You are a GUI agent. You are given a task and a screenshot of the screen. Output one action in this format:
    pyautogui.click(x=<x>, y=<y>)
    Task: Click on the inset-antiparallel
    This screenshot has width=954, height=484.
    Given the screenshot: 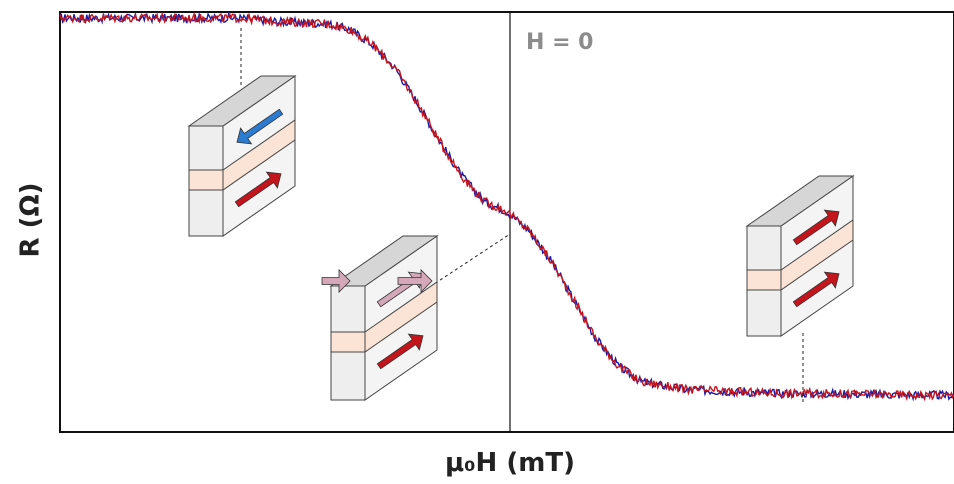 What is the action you would take?
    pyautogui.click(x=242, y=132)
    